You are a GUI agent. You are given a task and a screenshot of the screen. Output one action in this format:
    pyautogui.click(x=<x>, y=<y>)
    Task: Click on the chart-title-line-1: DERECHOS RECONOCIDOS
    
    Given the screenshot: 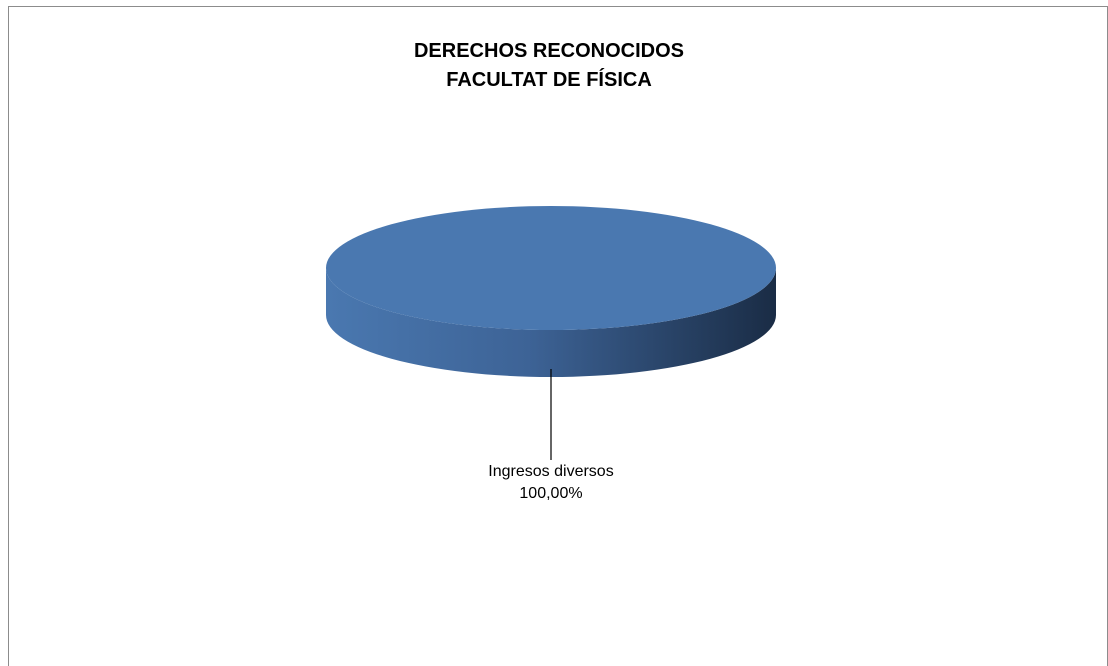 What is the action you would take?
    pyautogui.click(x=549, y=51)
    